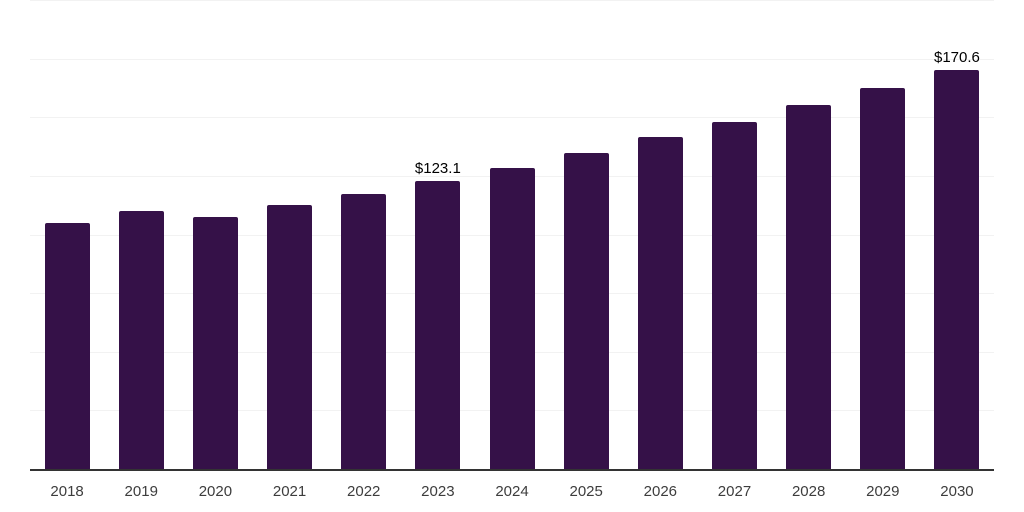 The image size is (1024, 512). I want to click on x-tick-label-2029: 2029, so click(883, 491).